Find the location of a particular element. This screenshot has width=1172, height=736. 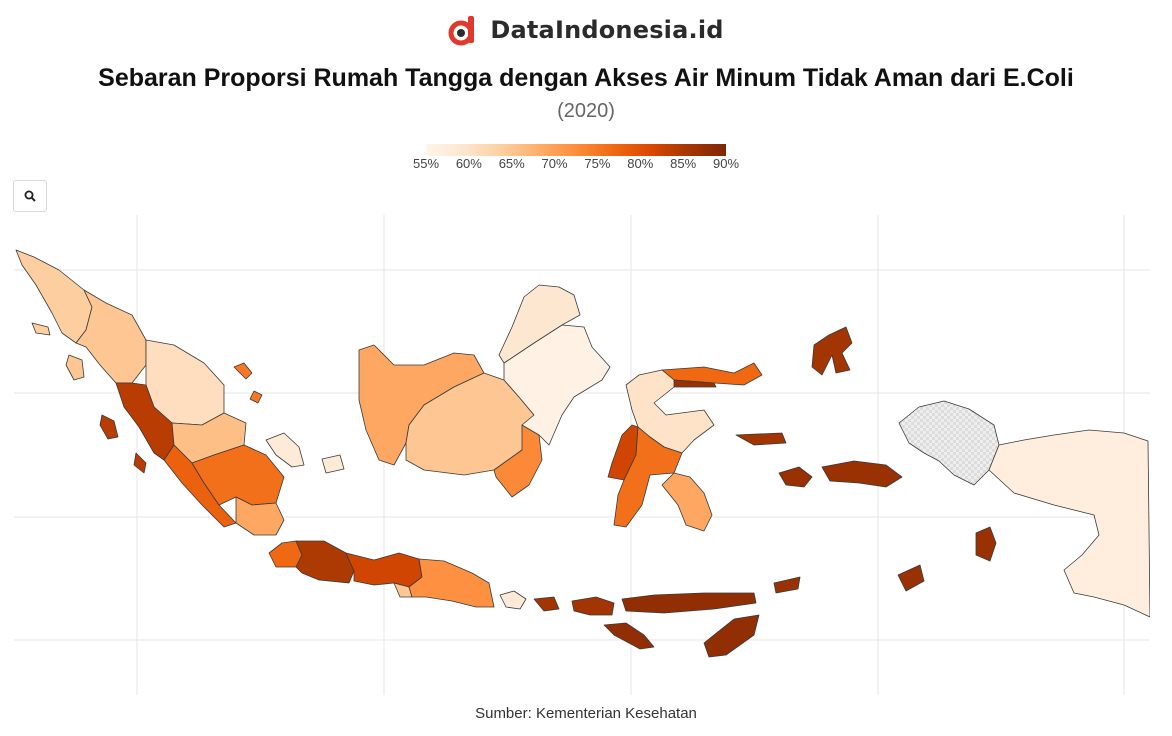

region-kalimantan-timur is located at coordinates (557, 385).